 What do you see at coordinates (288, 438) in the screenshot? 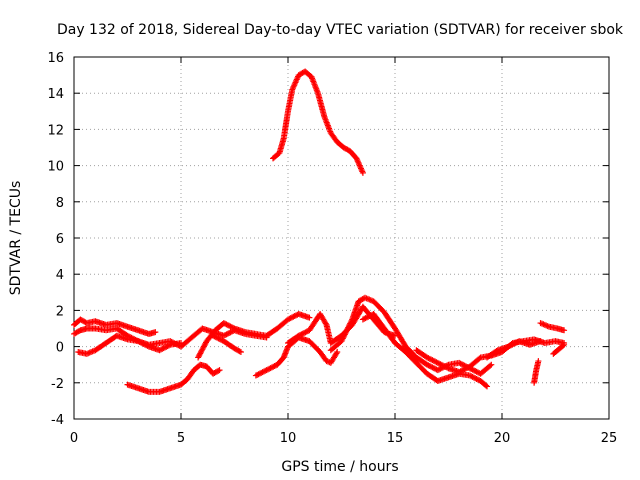
I see `x-tick-label: 10` at bounding box center [288, 438].